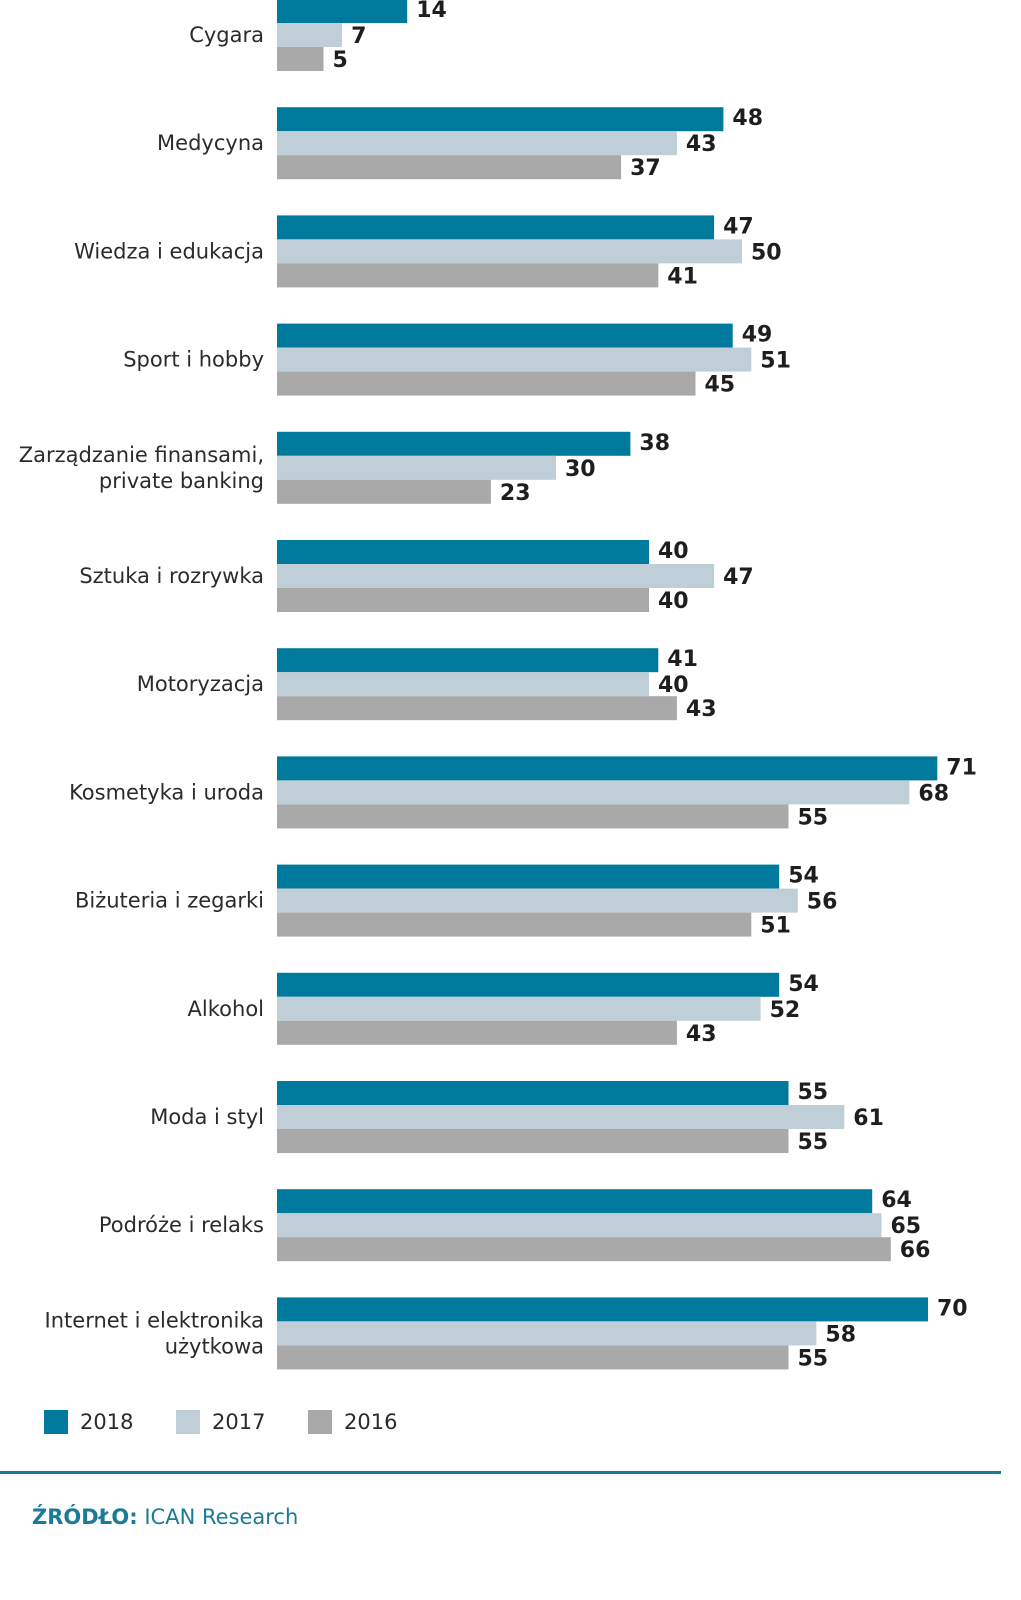 This screenshot has height=1600, width=1021. What do you see at coordinates (320, 1422) in the screenshot?
I see `legend-swatch-2016` at bounding box center [320, 1422].